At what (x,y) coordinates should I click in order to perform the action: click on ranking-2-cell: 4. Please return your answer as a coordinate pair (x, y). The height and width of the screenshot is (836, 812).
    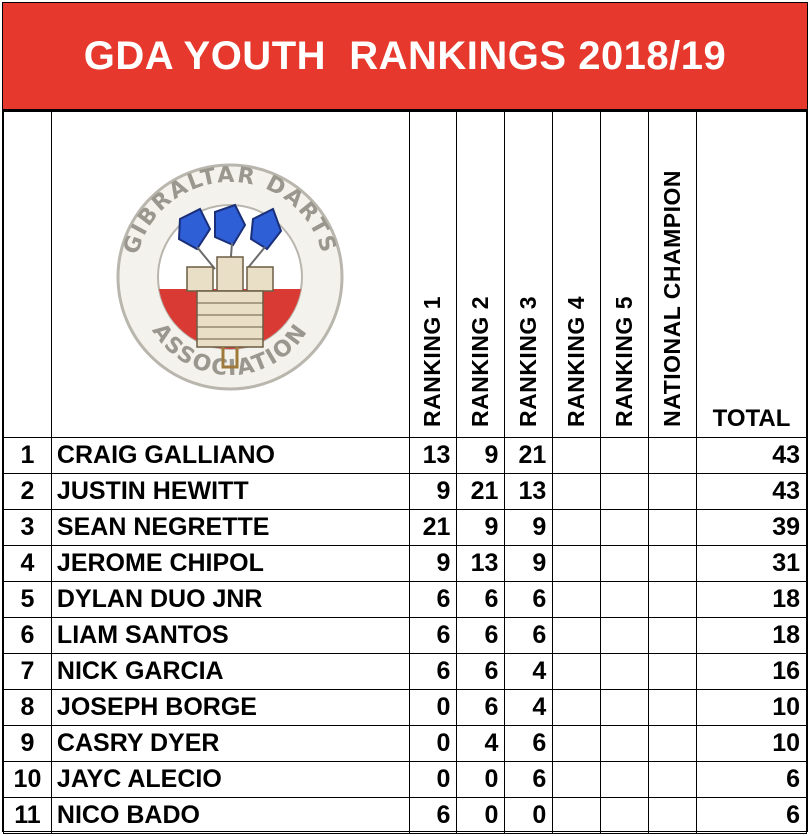
    Looking at the image, I should click on (481, 743).